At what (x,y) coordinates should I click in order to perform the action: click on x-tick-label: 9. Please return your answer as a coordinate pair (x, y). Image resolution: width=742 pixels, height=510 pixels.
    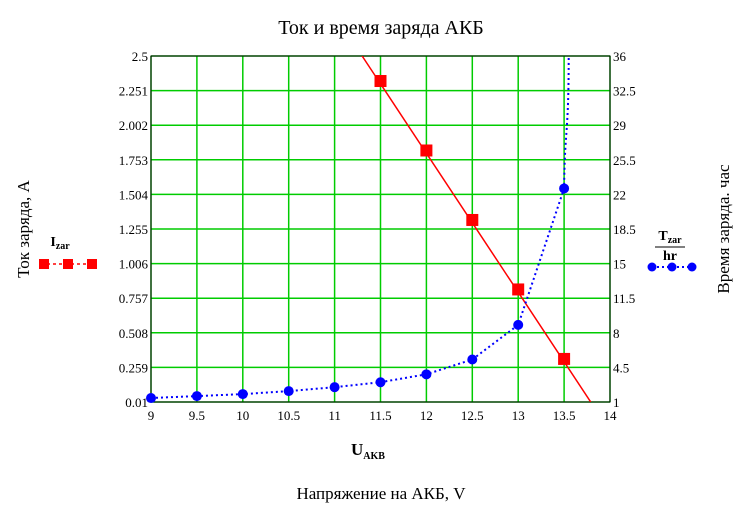
    Looking at the image, I should click on (151, 415).